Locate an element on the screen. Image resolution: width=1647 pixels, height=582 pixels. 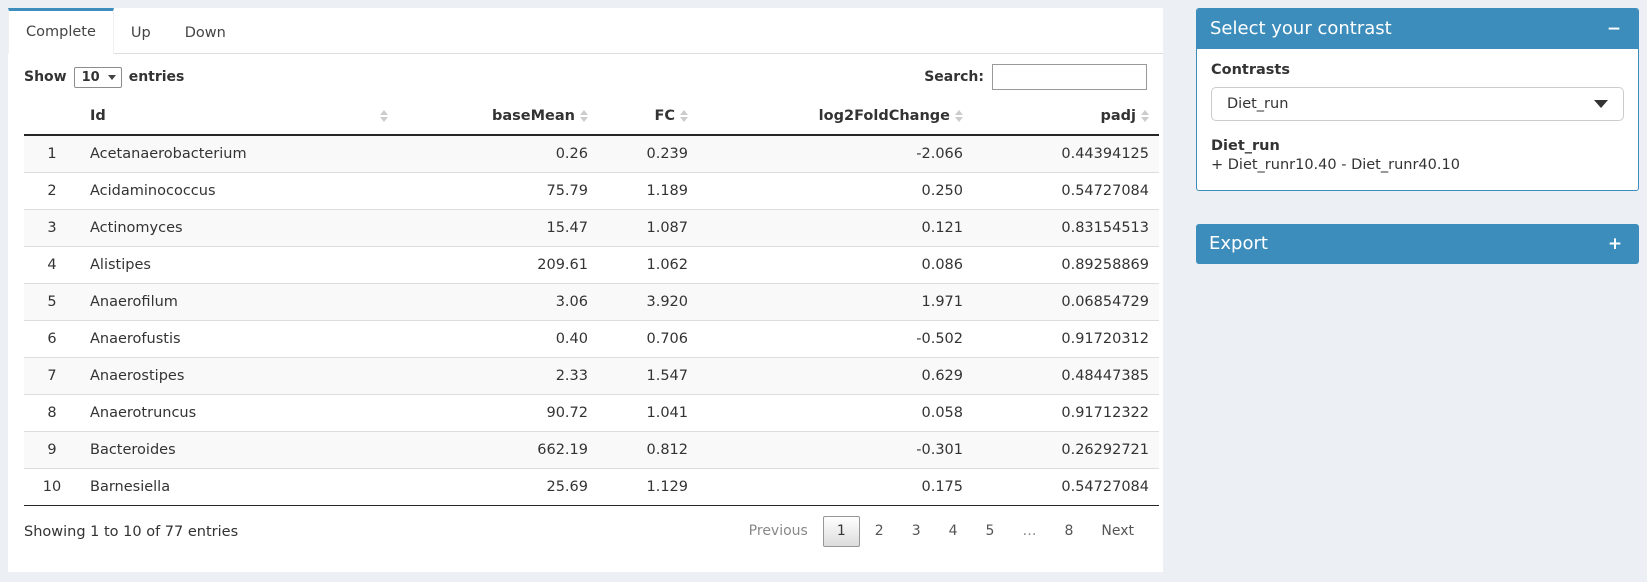
column-label: FC is located at coordinates (664, 116).